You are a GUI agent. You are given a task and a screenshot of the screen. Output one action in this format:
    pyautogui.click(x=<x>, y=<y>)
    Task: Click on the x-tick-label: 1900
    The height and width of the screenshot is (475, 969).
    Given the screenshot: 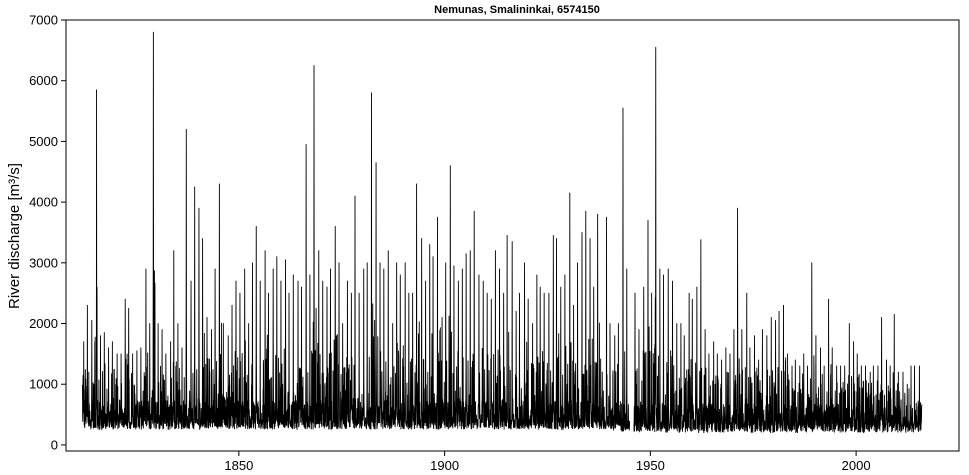 What is the action you would take?
    pyautogui.click(x=444, y=465)
    